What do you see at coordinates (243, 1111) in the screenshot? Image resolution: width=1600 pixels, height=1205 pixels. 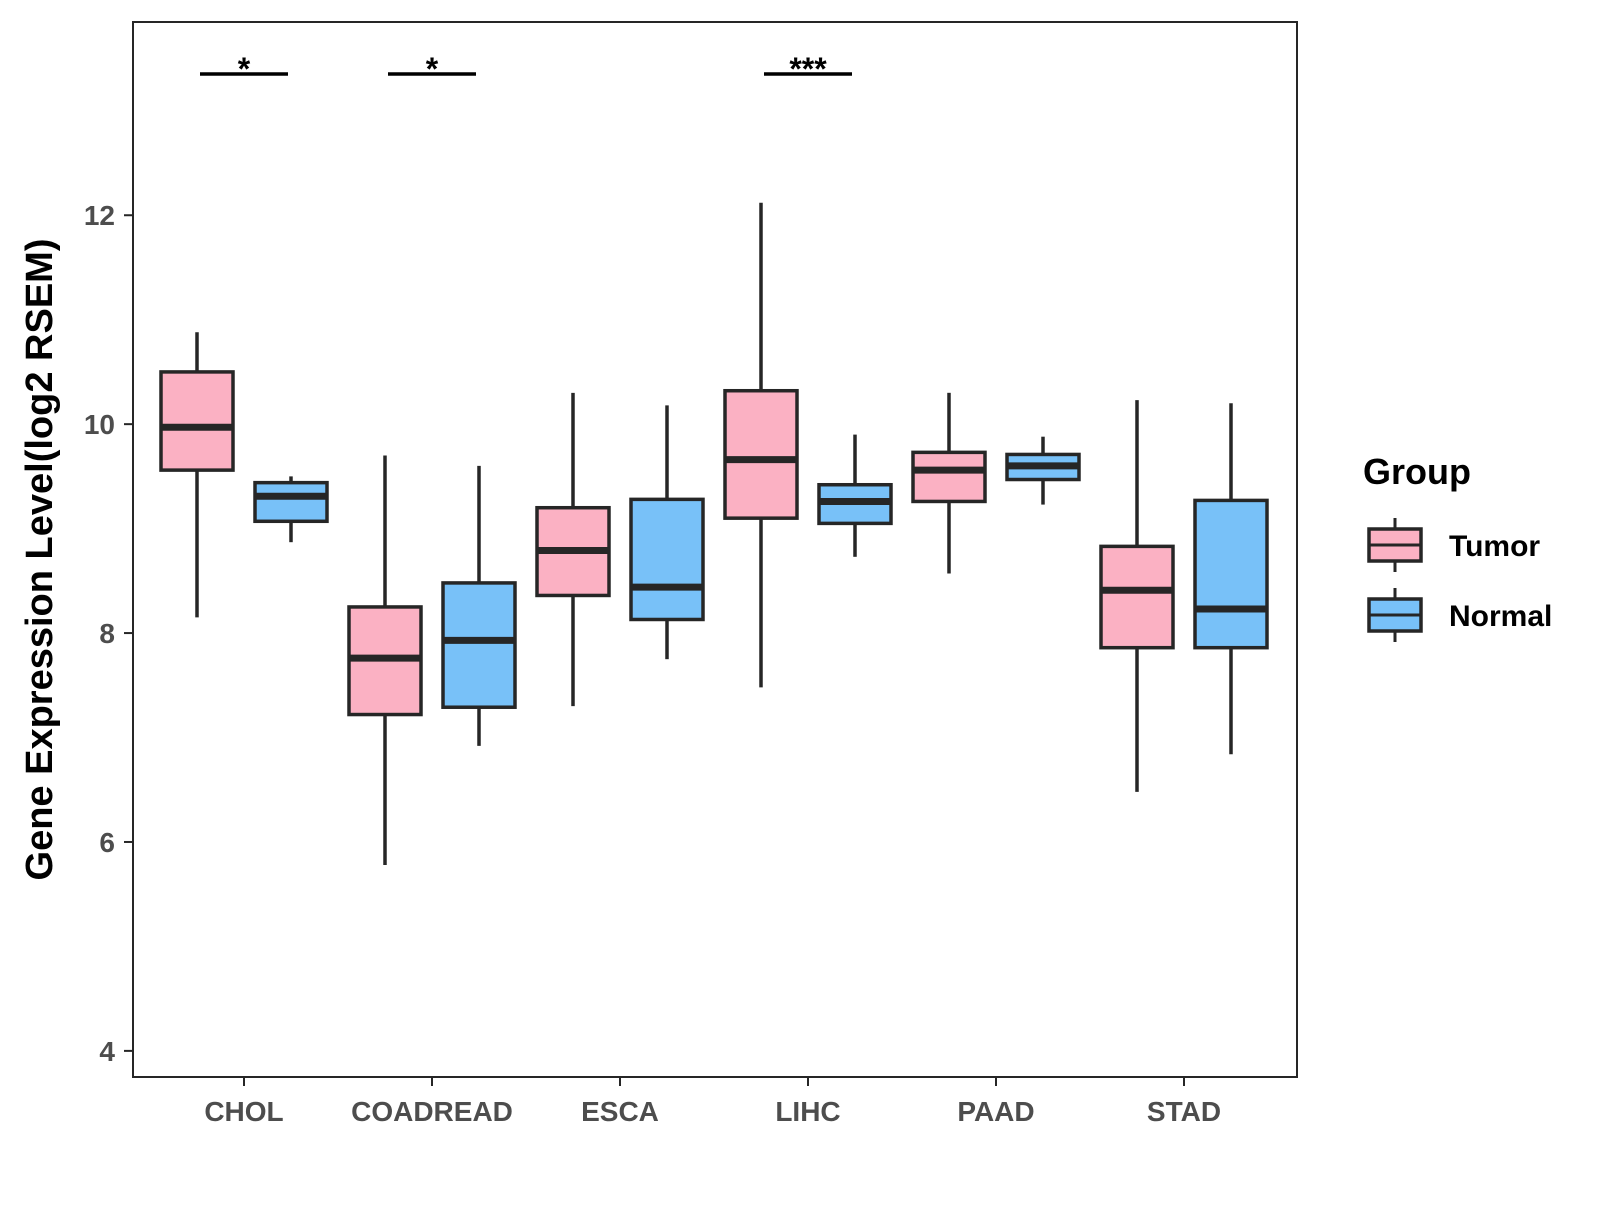 I see `x-tick-label: CHOL` at bounding box center [243, 1111].